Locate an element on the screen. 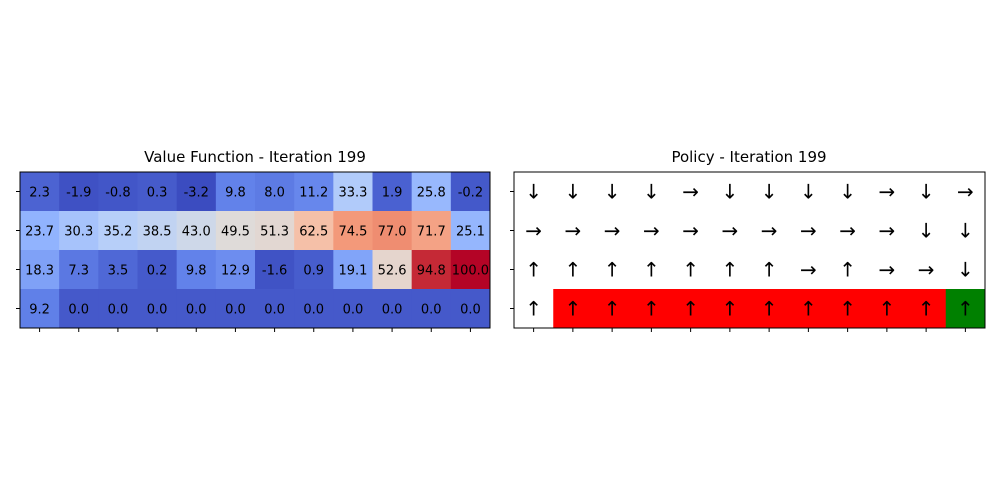 The image size is (1000, 500). heatmap-cell-label: 0.3 is located at coordinates (157, 193).